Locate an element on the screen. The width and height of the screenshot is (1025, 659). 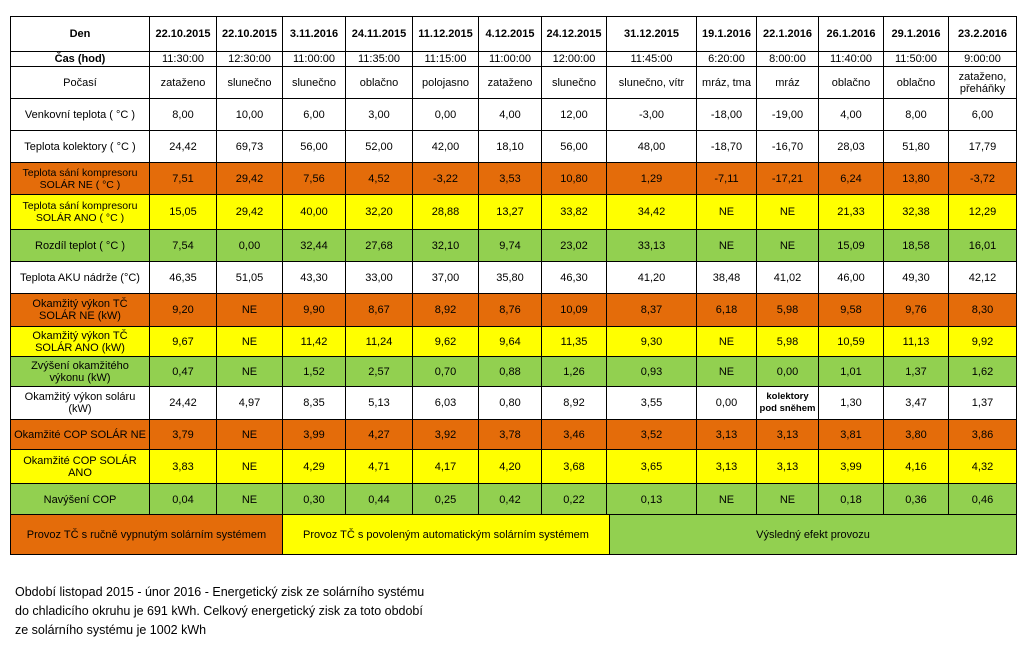
value-cell: 9,58 is located at coordinates (851, 310).